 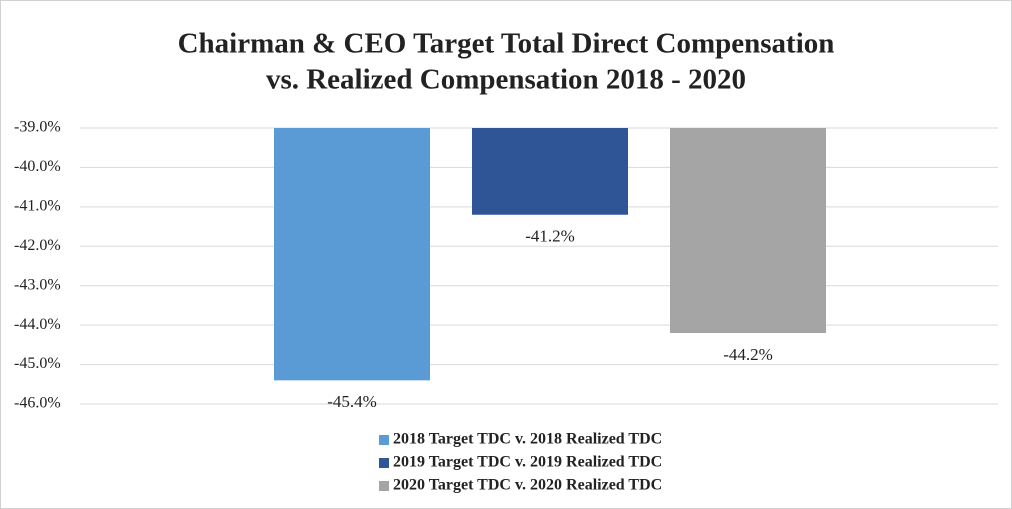 I want to click on y-tick-label: -39.0%, so click(x=37, y=127).